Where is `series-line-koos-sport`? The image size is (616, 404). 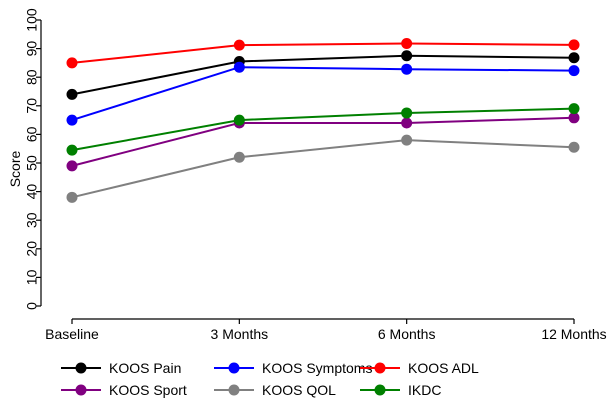 series-line-koos-sport is located at coordinates (323, 141).